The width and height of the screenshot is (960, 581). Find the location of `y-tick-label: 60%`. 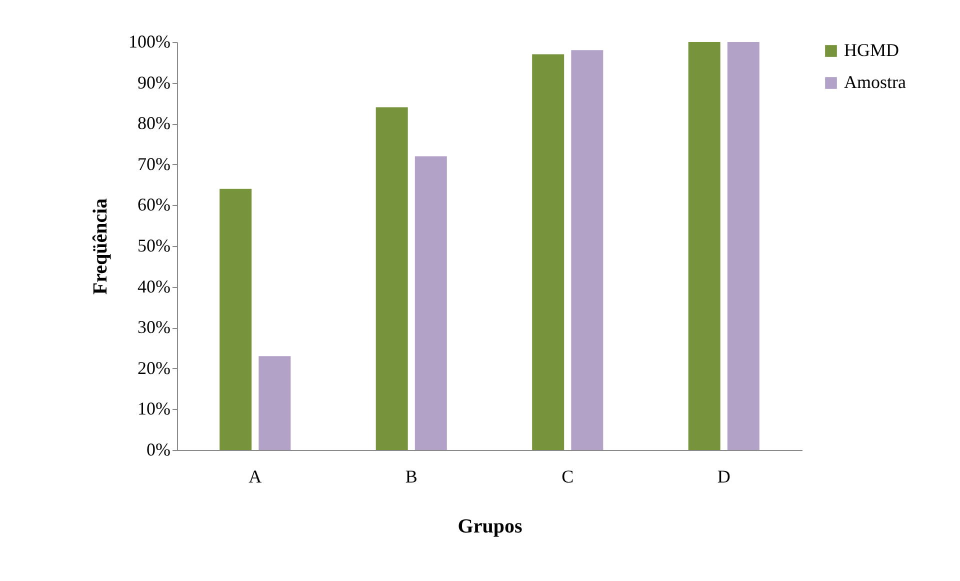

y-tick-label: 60% is located at coordinates (154, 204).